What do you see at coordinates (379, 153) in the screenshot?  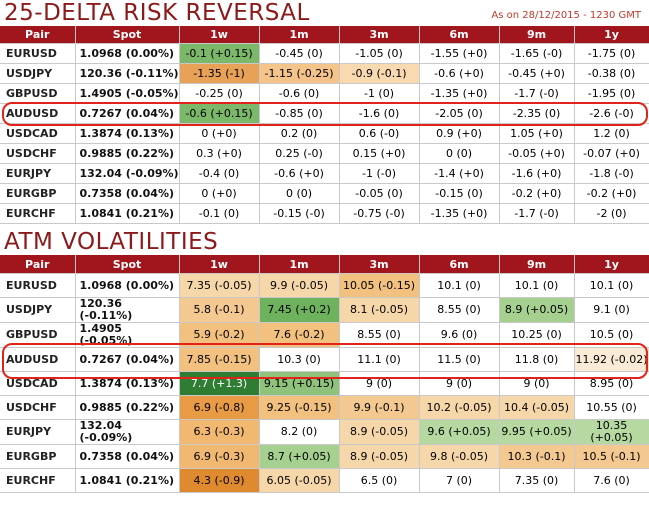 I see `value-cell-3m: 0.15 (+0)` at bounding box center [379, 153].